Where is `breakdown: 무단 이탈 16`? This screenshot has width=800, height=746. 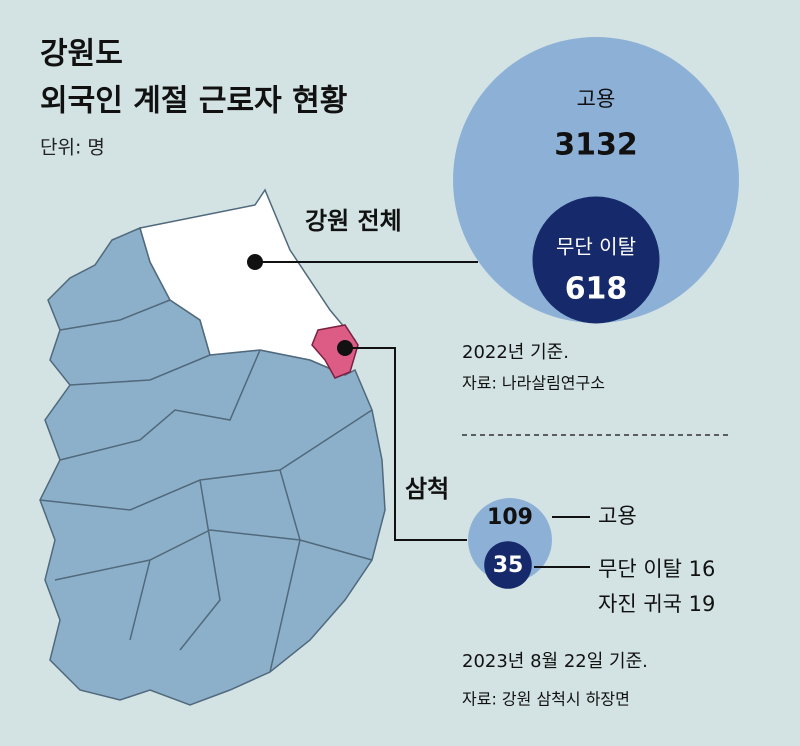
breakdown: 무단 이탈 16 is located at coordinates (656, 569).